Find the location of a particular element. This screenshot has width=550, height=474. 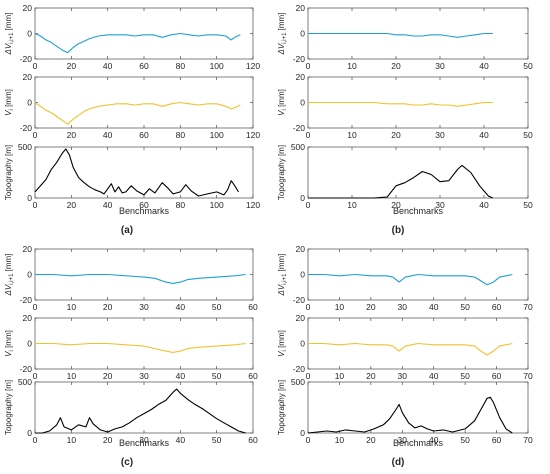

panel-label: (d) is located at coordinates (398, 462).